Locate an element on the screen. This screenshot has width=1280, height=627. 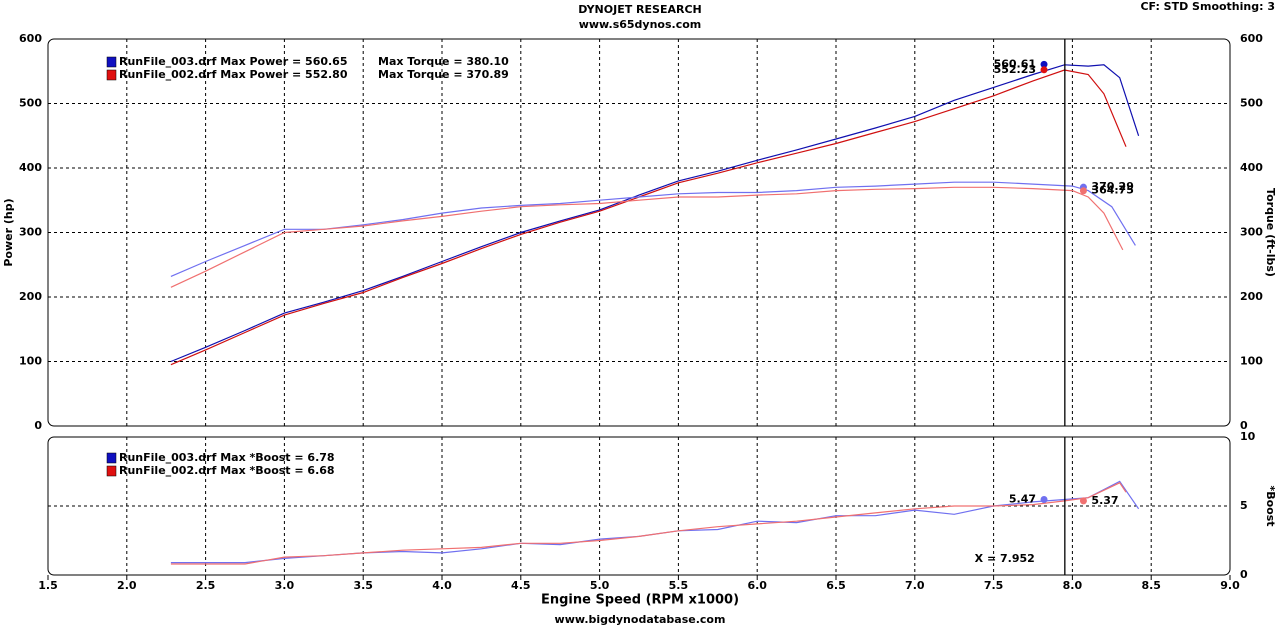
legend-label: RunFile_003.drf Max Power = 560.65 is located at coordinates (233, 61).